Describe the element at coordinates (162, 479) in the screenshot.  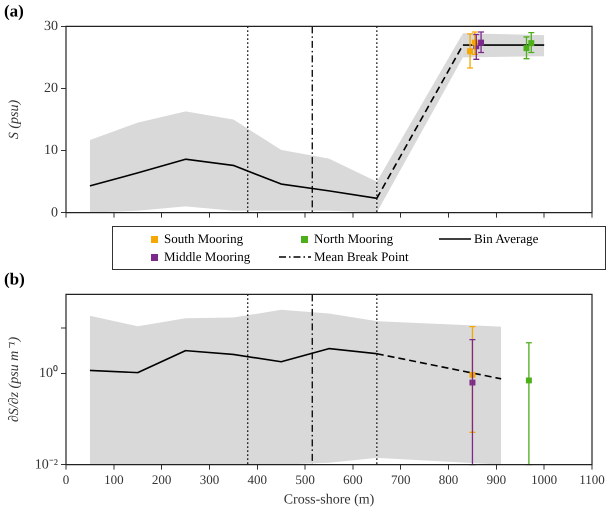
I see `x-tick-label: 200` at that location.